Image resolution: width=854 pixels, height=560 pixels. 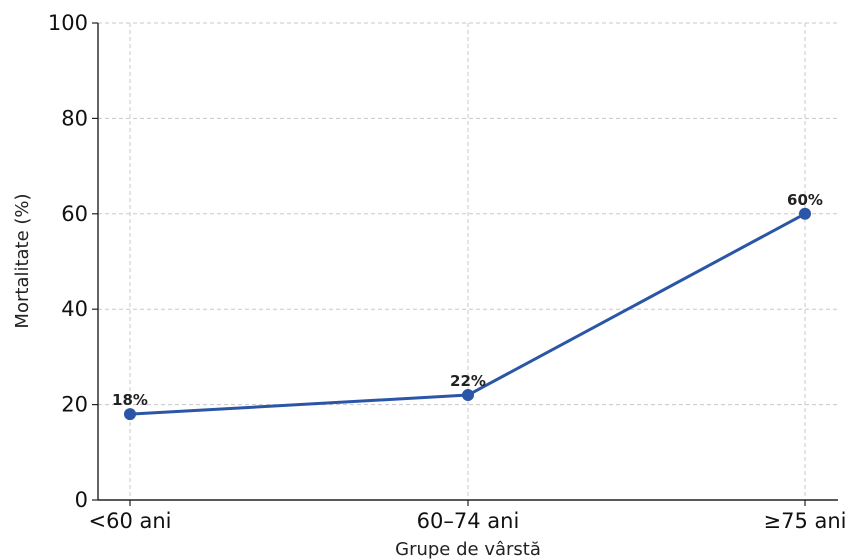 What do you see at coordinates (129, 521) in the screenshot?
I see `x-tick-label: <60 ani` at bounding box center [129, 521].